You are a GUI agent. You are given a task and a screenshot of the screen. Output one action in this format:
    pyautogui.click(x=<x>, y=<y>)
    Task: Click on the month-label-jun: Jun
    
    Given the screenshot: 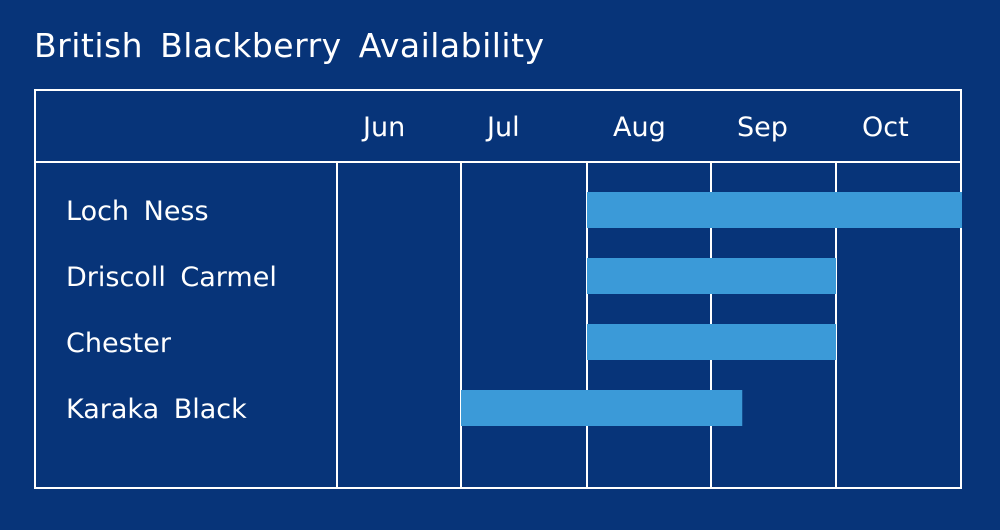 What is the action you would take?
    pyautogui.click(x=383, y=127)
    